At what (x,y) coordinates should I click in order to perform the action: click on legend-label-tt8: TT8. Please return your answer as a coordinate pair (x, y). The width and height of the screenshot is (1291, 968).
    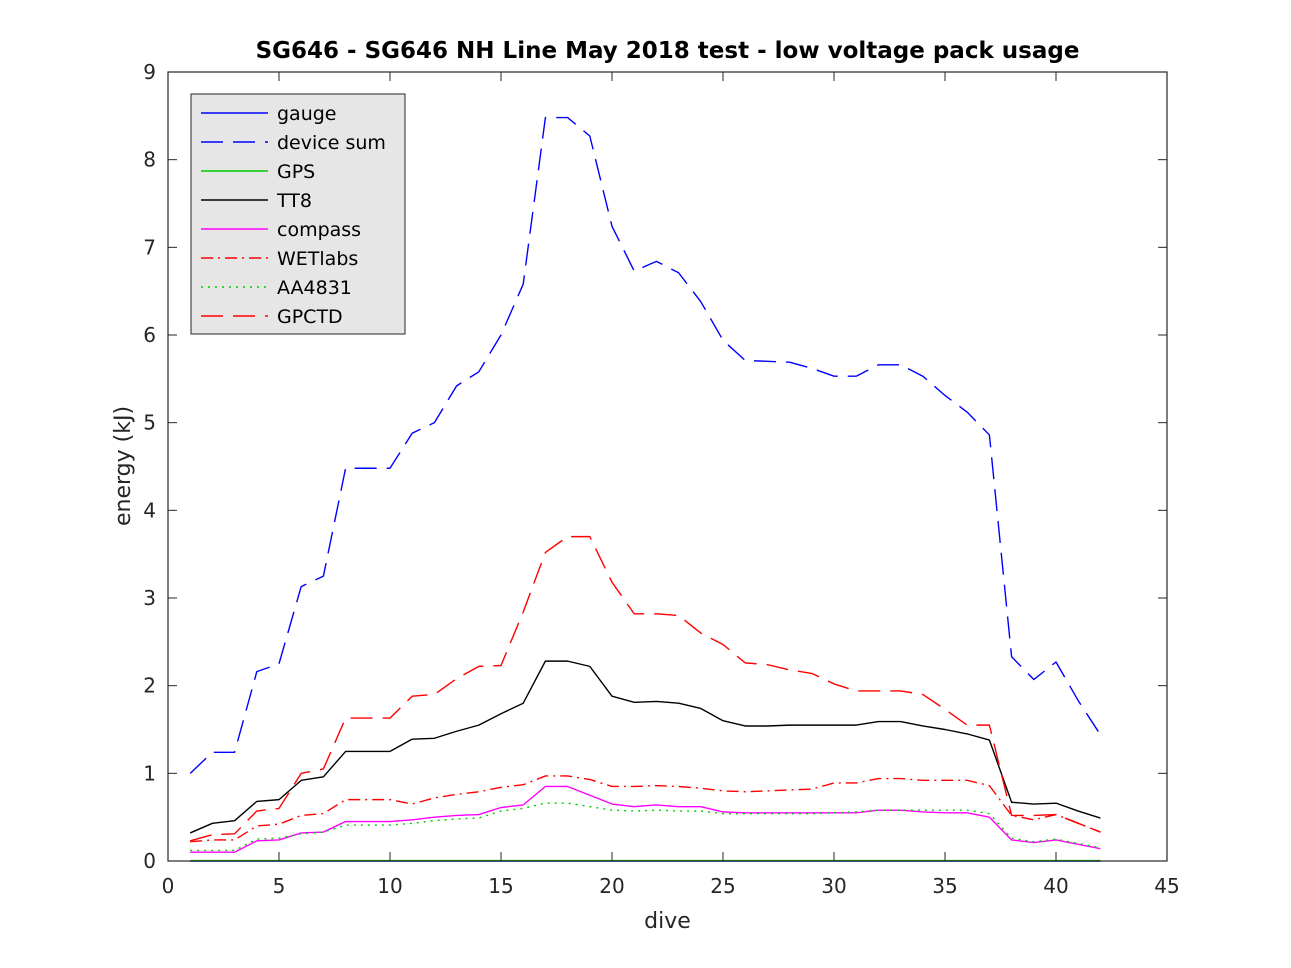
    Looking at the image, I should click on (294, 201).